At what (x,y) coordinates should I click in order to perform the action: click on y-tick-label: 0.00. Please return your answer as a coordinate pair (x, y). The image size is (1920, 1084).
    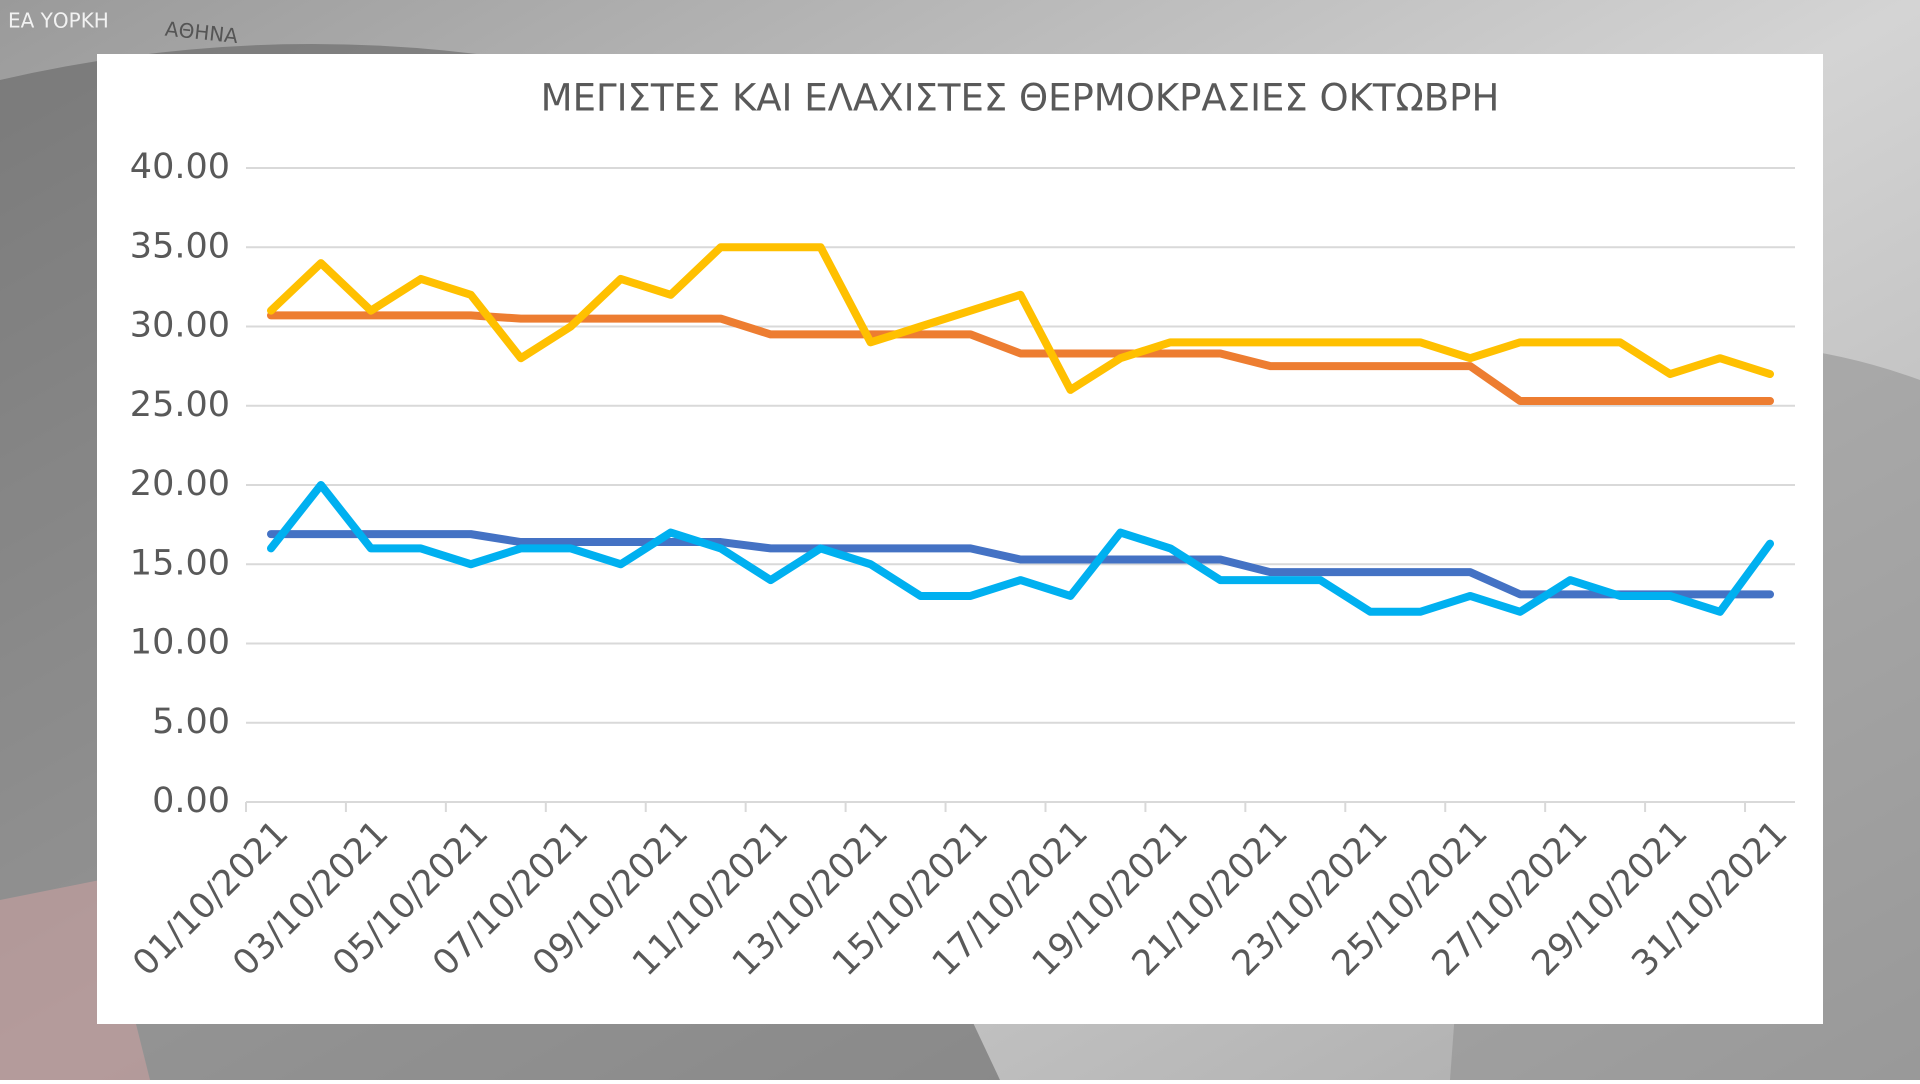
    Looking at the image, I should click on (191, 801).